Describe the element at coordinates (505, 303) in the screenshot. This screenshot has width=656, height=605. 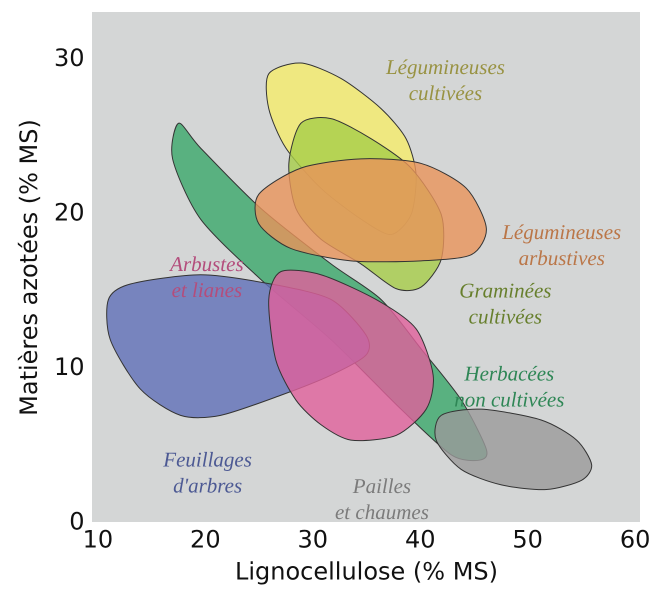
I see `series-label: Graminées cultivées` at that location.